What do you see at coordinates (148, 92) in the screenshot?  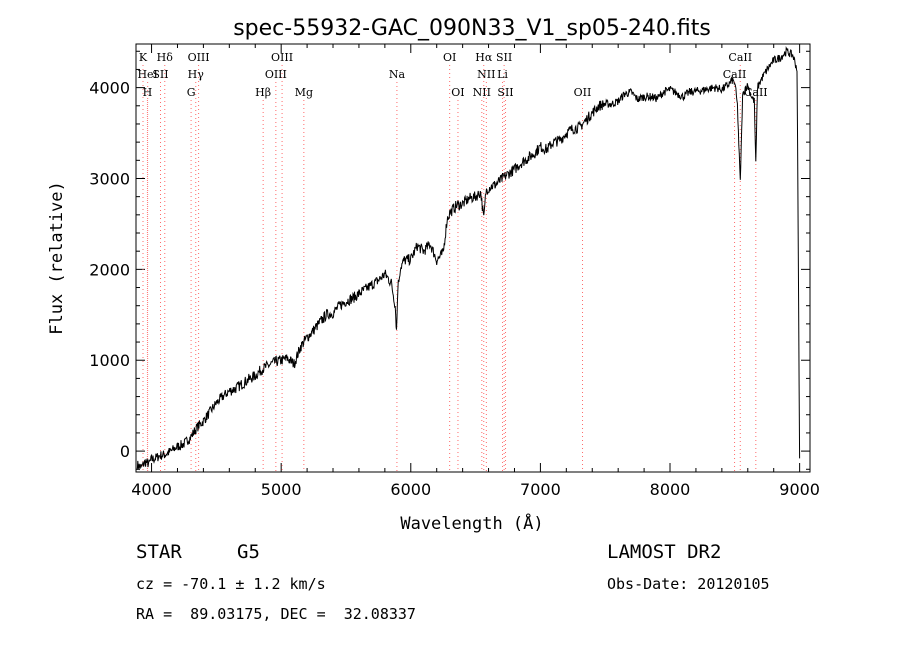 I see `spectral-line-label: H` at bounding box center [148, 92].